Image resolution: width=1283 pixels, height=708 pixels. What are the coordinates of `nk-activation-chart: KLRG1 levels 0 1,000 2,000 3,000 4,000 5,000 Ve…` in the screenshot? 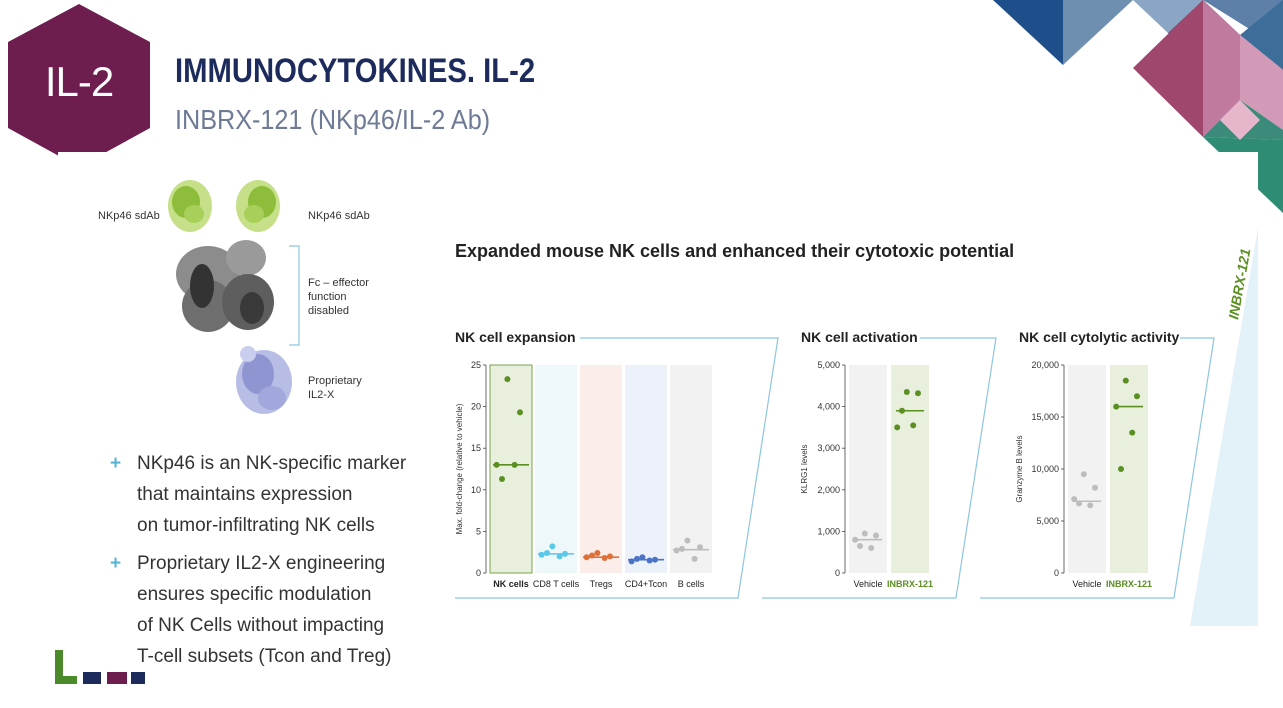 It's located at (866, 474).